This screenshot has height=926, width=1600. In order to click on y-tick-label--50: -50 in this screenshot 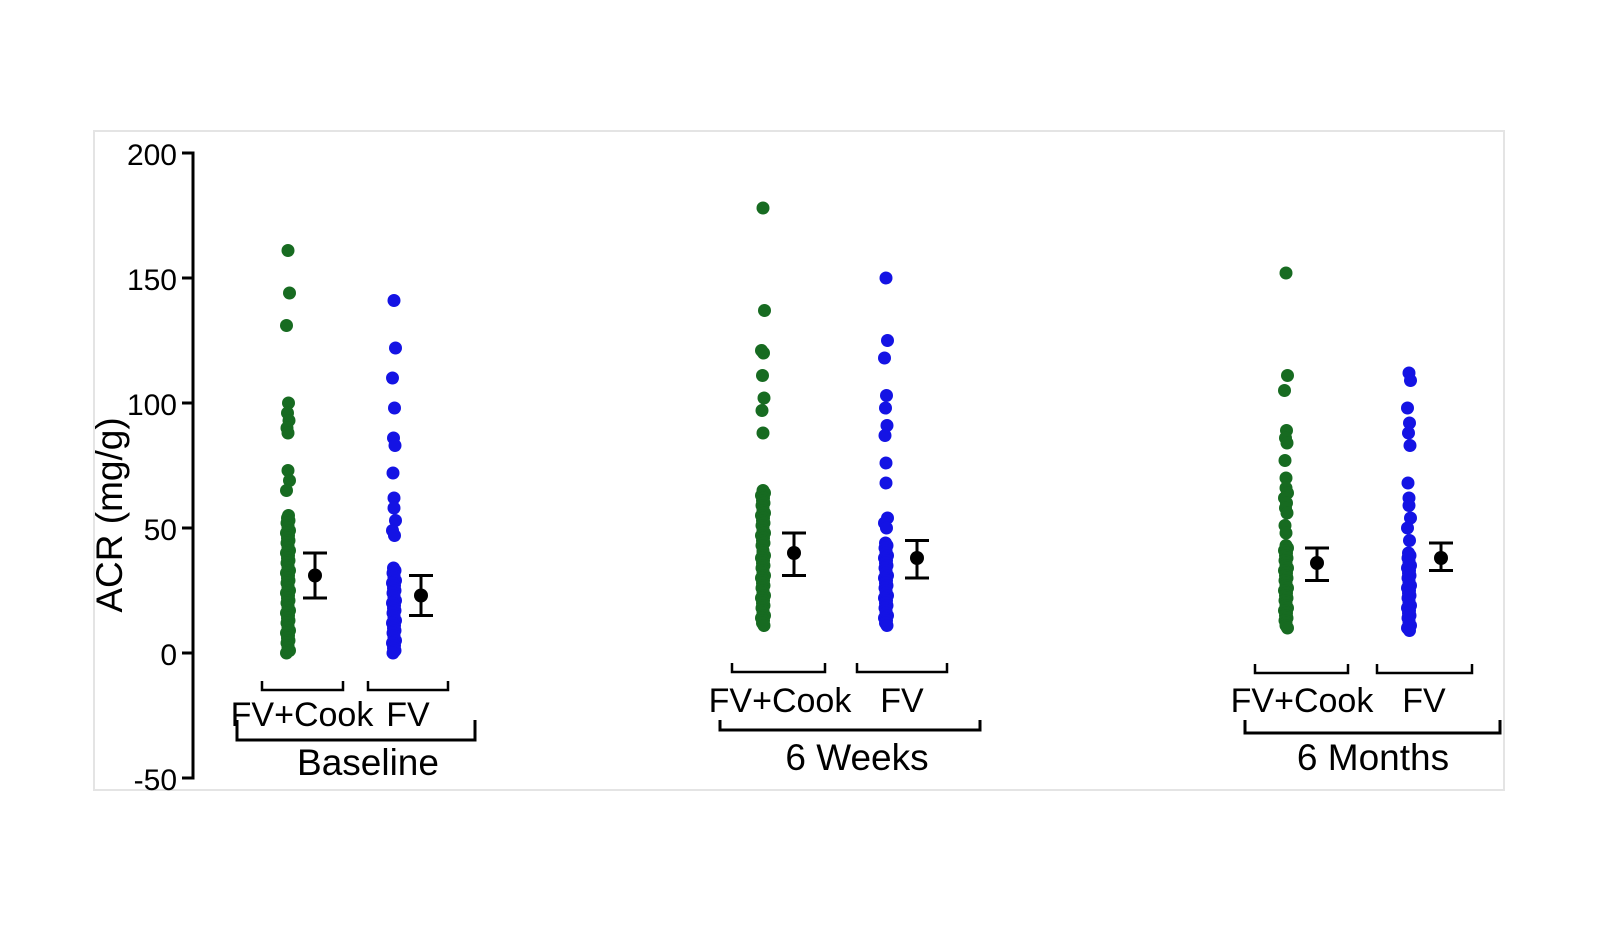, I will do `click(155, 780)`.